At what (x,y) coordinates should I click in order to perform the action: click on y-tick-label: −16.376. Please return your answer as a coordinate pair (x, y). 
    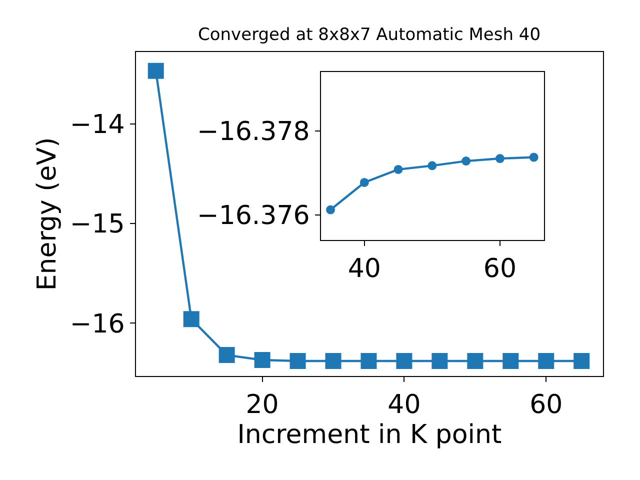
    Looking at the image, I should click on (253, 215).